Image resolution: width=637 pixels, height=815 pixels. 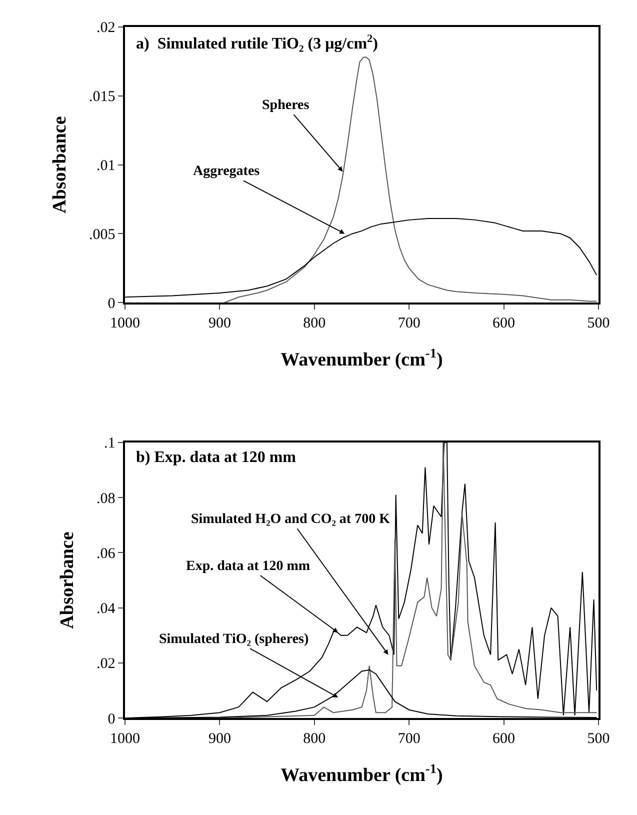 I want to click on y-tick-label: .08, so click(x=106, y=498).